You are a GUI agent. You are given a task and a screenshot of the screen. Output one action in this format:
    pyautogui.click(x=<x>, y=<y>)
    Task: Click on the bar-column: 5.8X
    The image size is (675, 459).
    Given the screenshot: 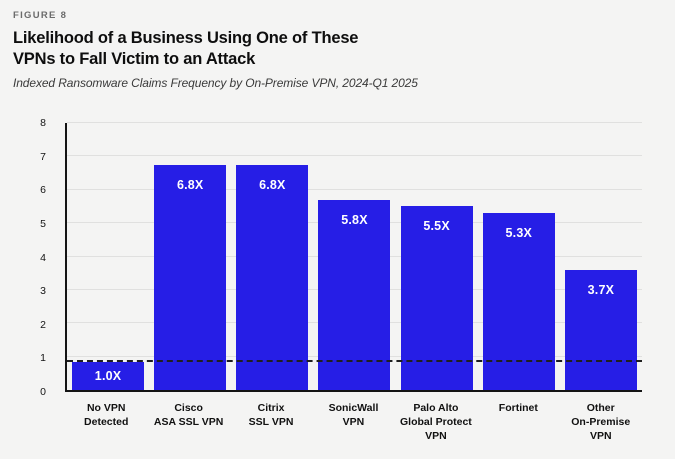 What is the action you would take?
    pyautogui.click(x=354, y=256)
    